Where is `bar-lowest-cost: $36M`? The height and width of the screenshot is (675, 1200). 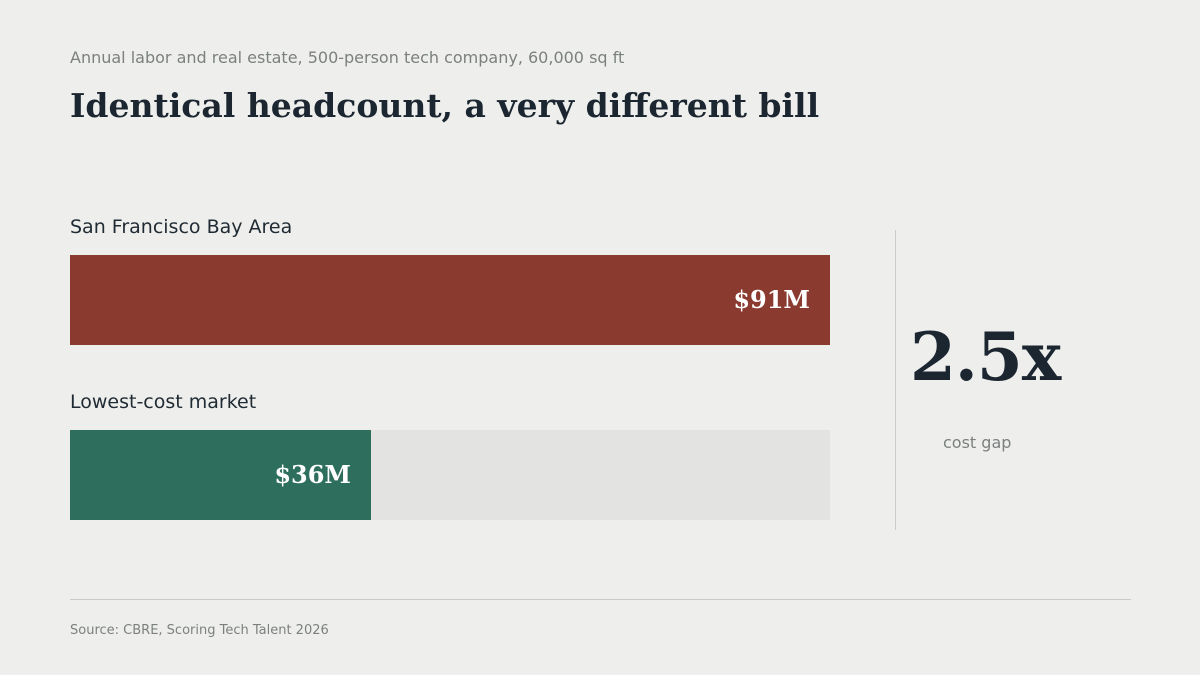 bar-lowest-cost: $36M is located at coordinates (220, 475).